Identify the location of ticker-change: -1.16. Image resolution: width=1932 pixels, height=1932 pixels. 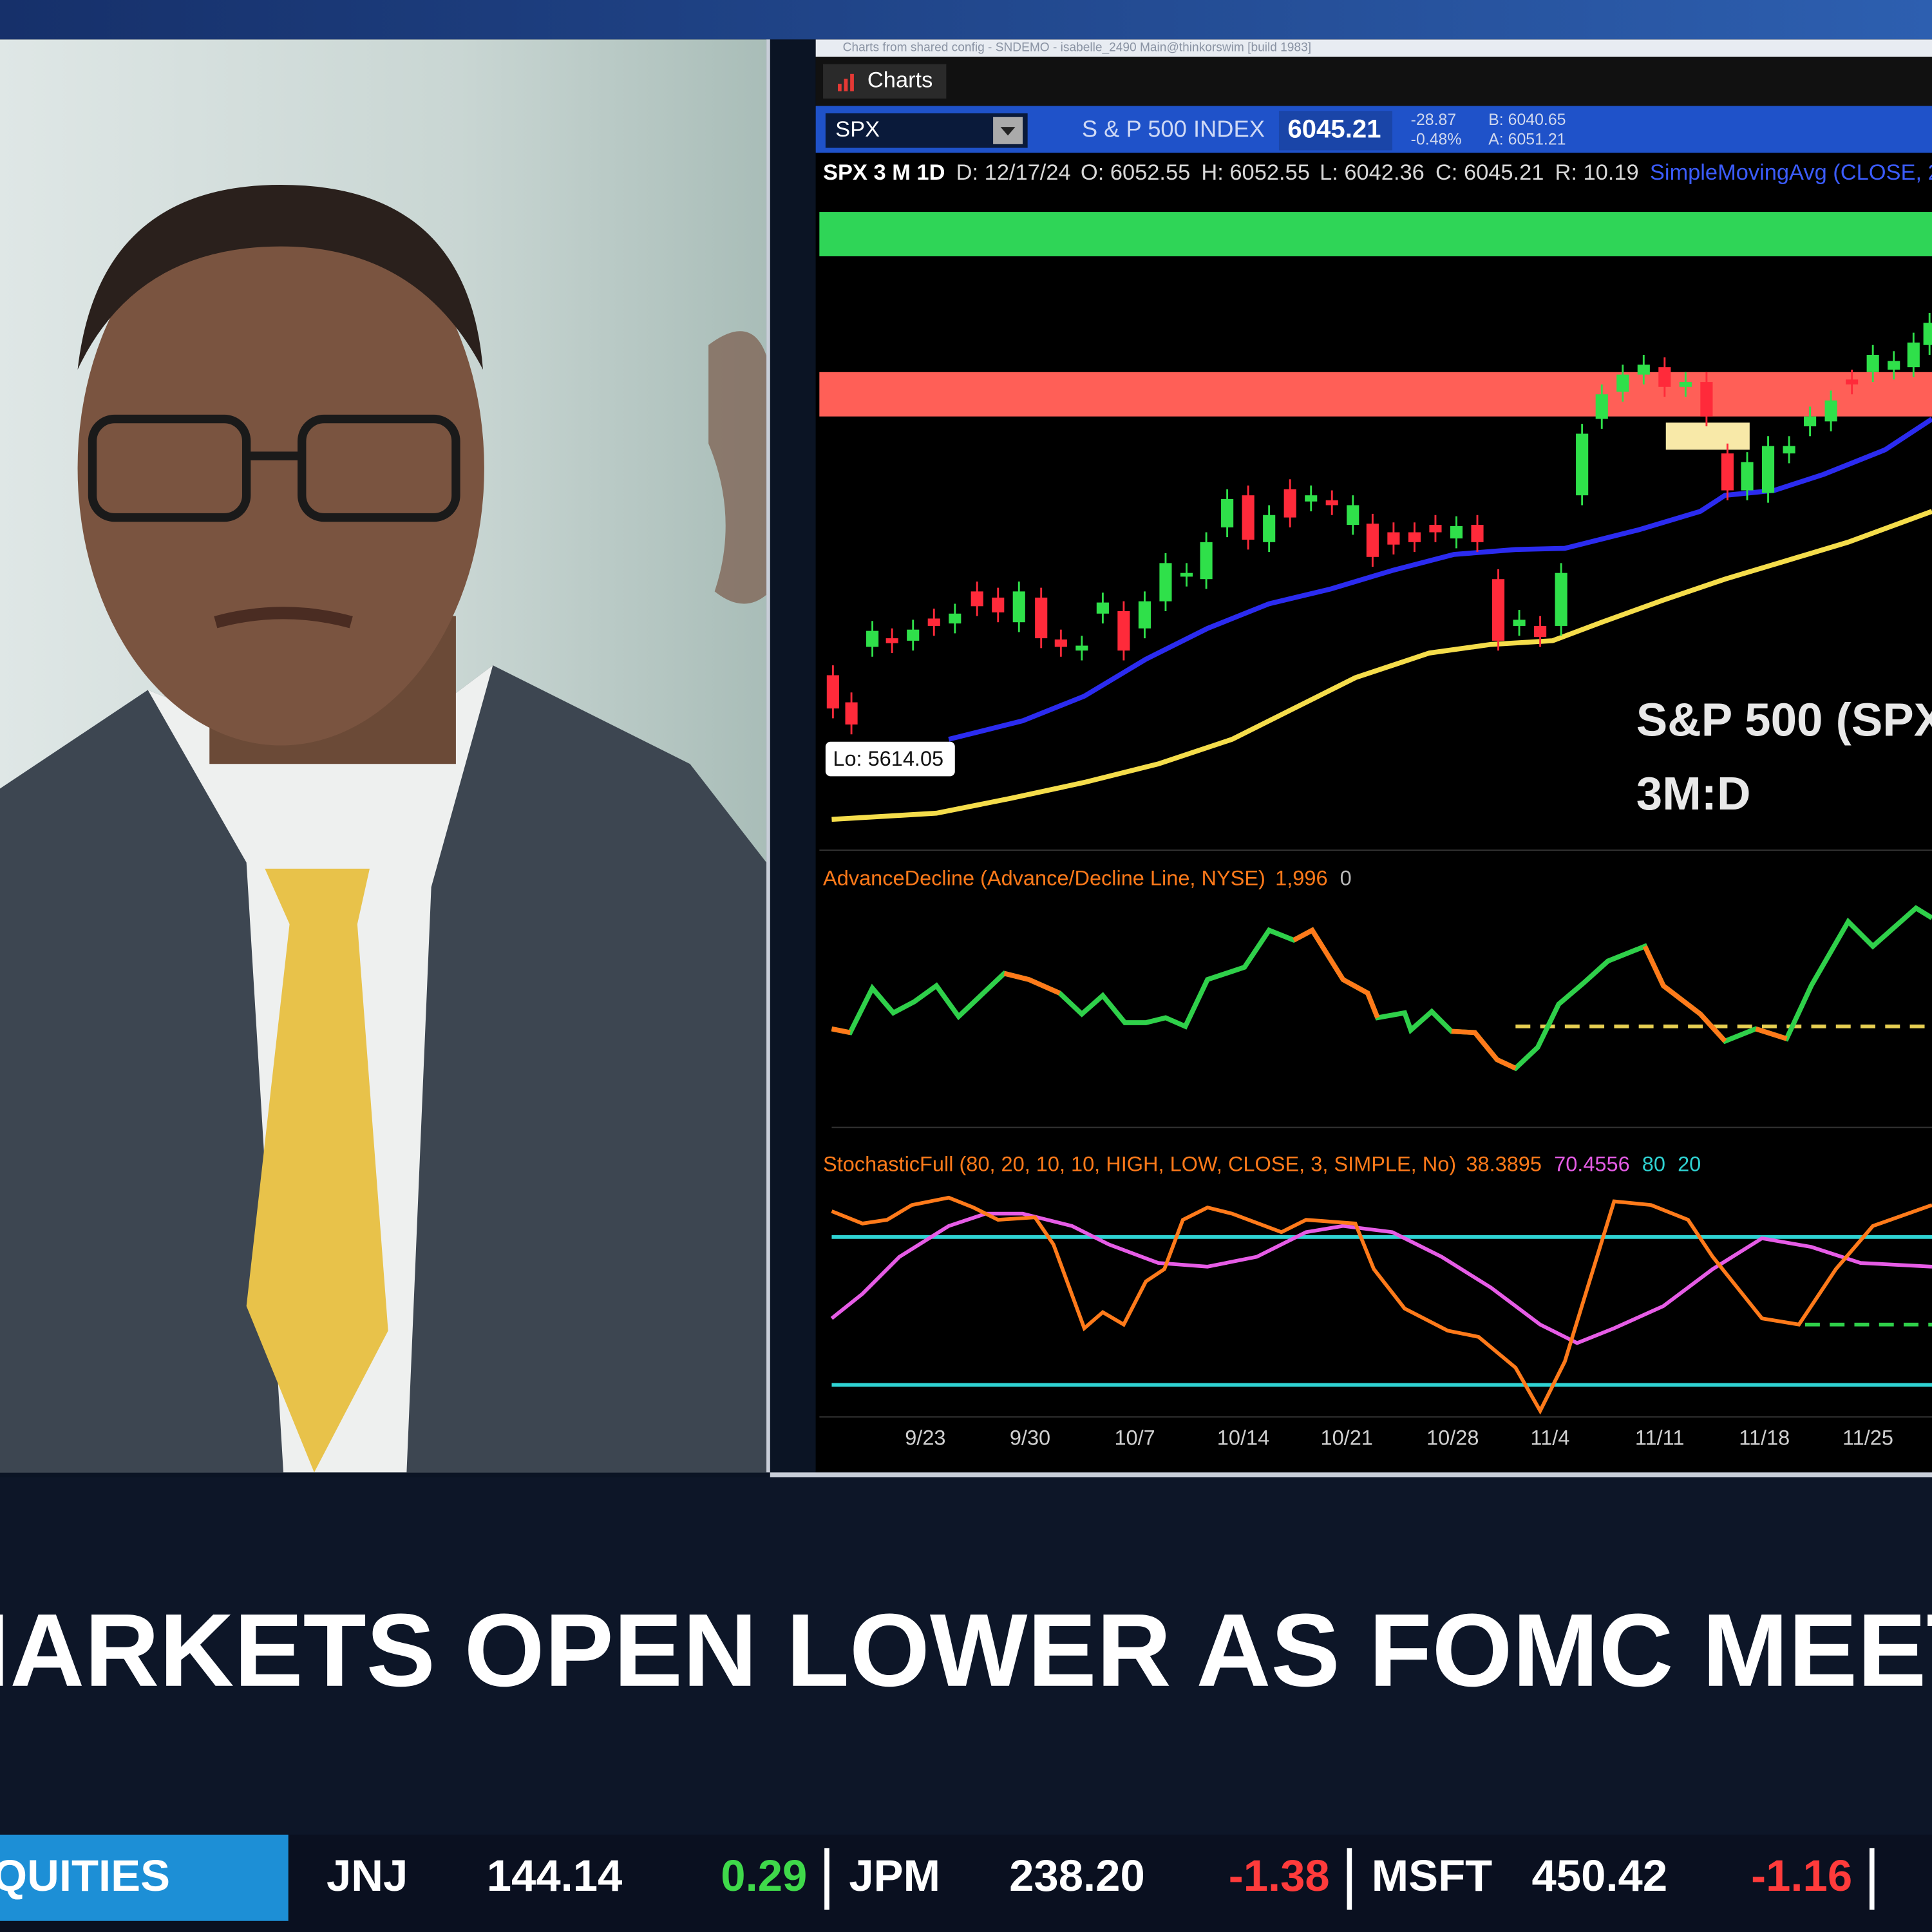
(1801, 1876).